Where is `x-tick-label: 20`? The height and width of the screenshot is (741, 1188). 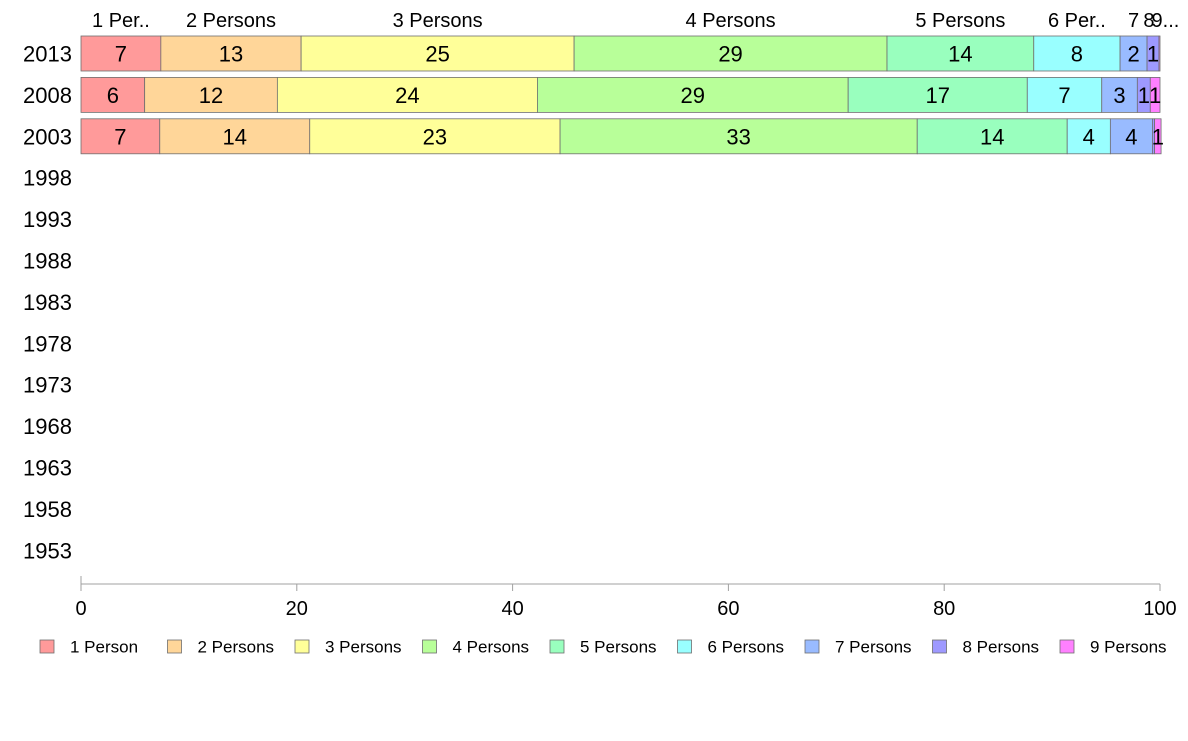
x-tick-label: 20 is located at coordinates (297, 609).